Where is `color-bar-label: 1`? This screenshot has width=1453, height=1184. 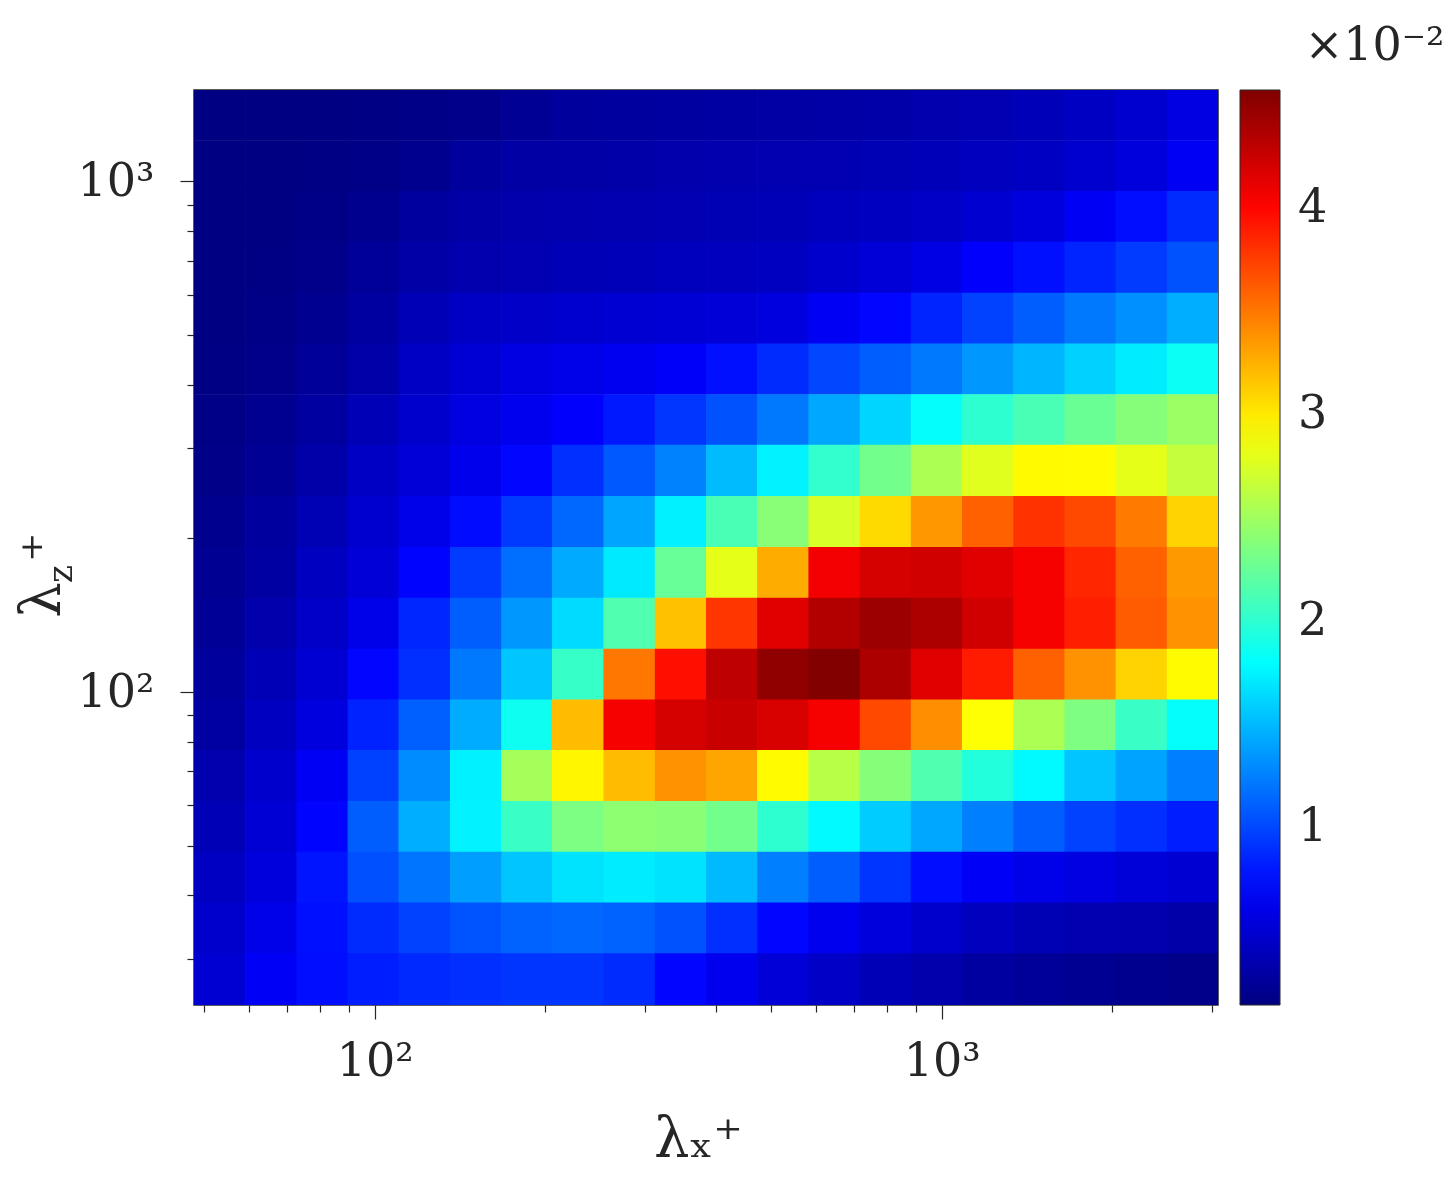 color-bar-label: 1 is located at coordinates (1313, 825).